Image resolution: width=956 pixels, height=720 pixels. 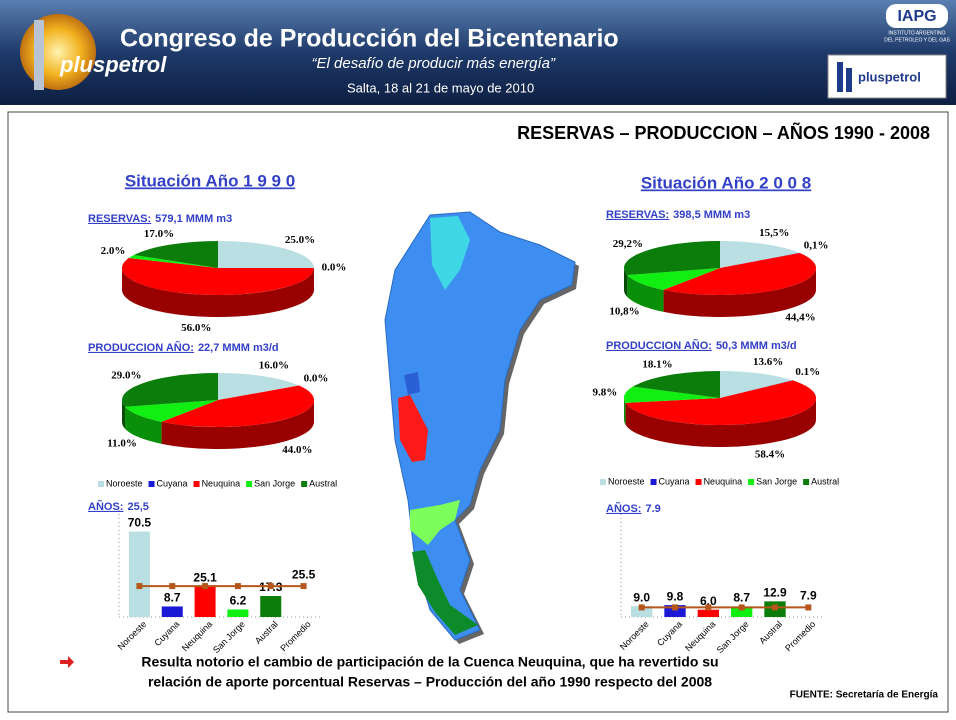 I want to click on heading: Situación Año 2 0 0 8, so click(x=726, y=182).